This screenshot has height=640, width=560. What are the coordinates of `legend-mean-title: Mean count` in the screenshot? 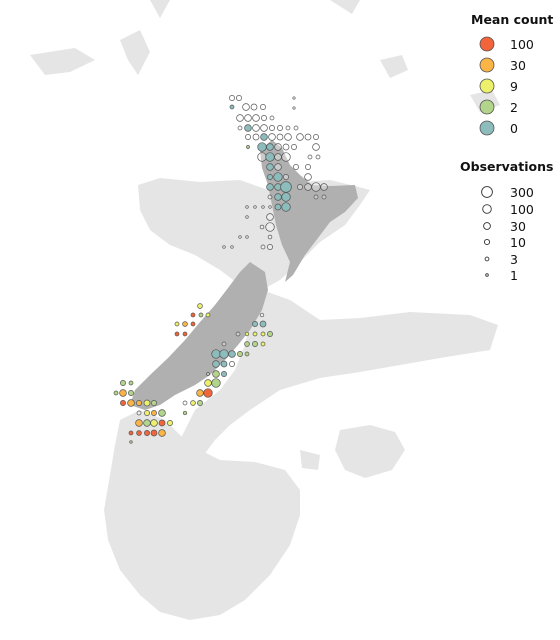 It's located at (512, 19).